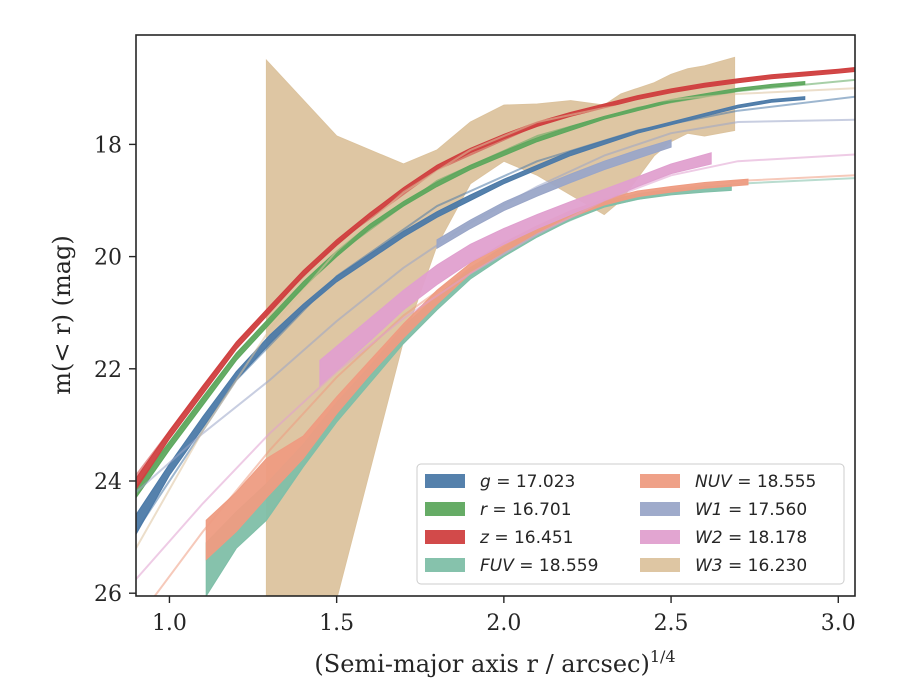 This screenshot has height=700, width=900. What do you see at coordinates (445, 565) in the screenshot?
I see `legend-swatch-fuv` at bounding box center [445, 565].